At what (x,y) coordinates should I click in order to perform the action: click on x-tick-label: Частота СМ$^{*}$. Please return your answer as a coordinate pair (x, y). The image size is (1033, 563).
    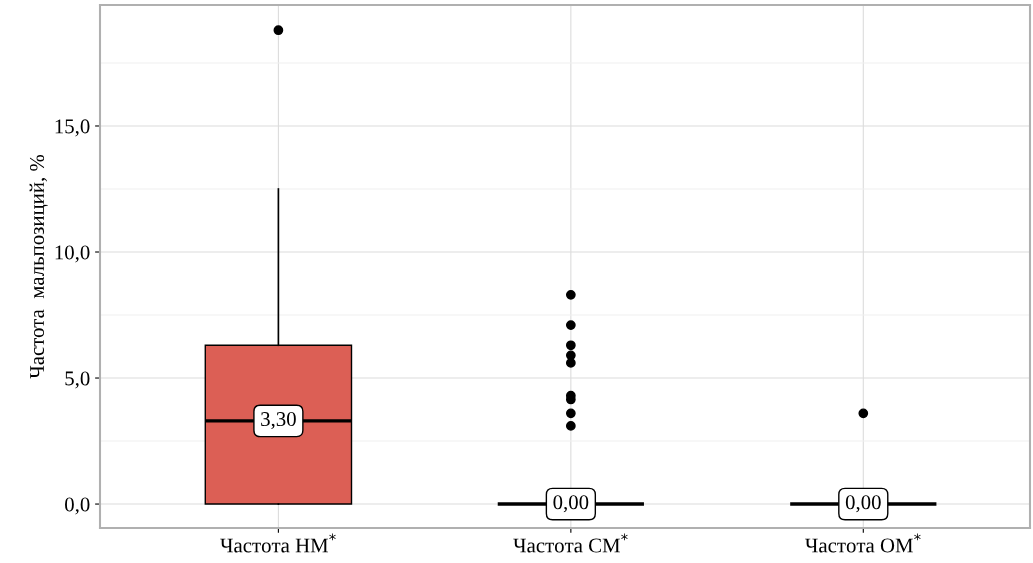
    Looking at the image, I should click on (570, 543).